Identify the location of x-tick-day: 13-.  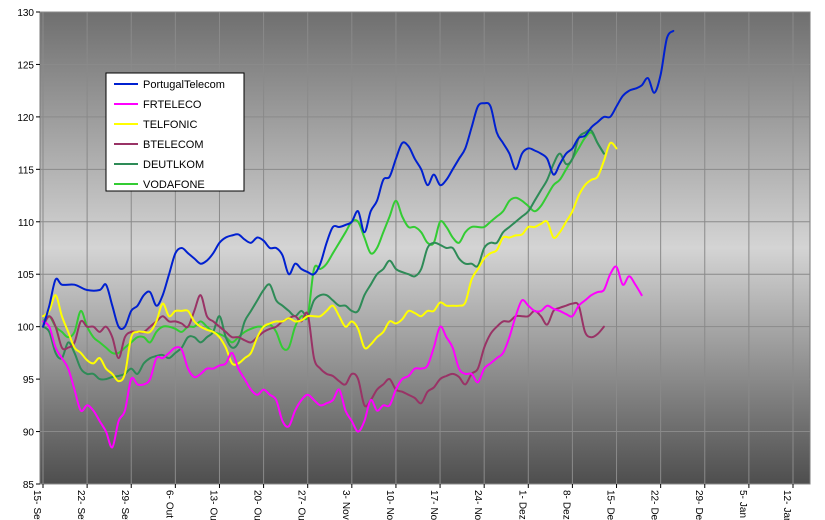
(212, 497).